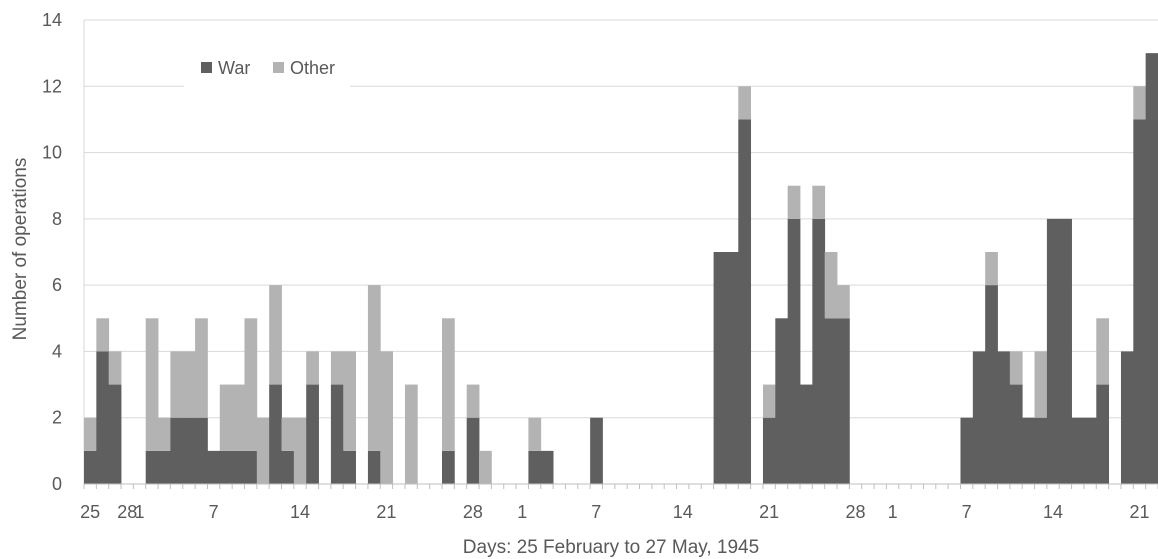 Image resolution: width=1158 pixels, height=559 pixels. What do you see at coordinates (683, 512) in the screenshot?
I see `x-tick-label: 14` at bounding box center [683, 512].